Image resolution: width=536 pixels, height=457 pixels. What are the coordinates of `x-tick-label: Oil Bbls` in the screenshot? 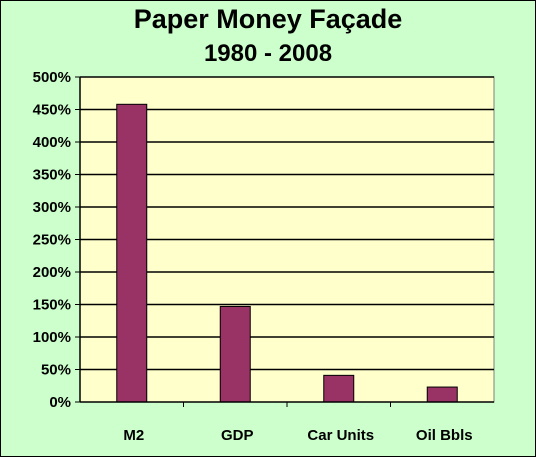 It's located at (444, 435).